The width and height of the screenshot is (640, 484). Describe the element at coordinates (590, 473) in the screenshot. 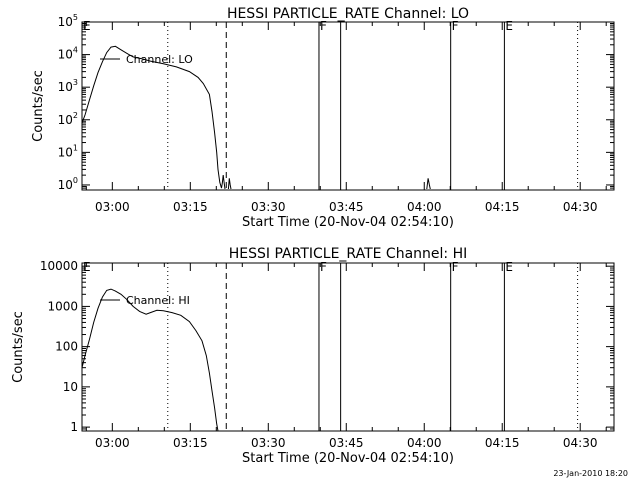

I see `footer-timestamp: 23-Jan-2010 18:20` at that location.